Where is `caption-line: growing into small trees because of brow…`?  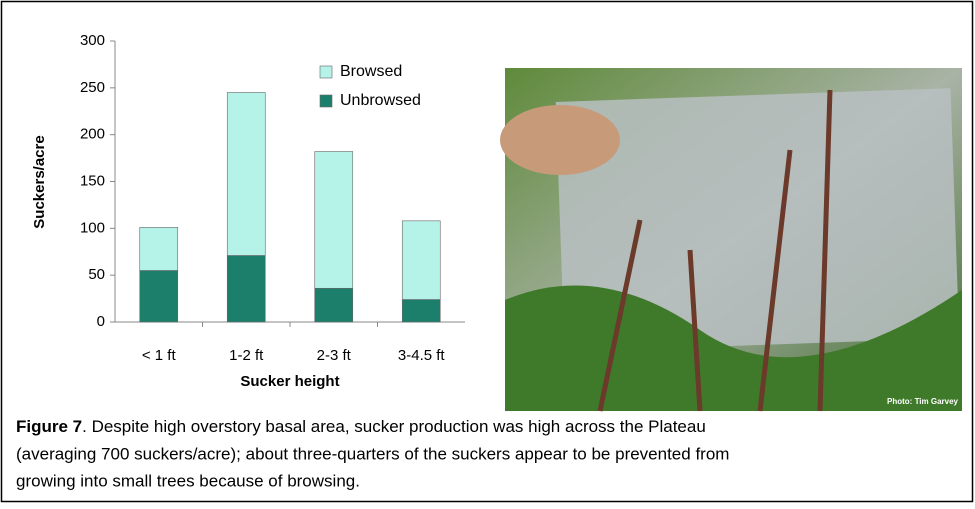 caption-line: growing into small trees because of brow… is located at coordinates (188, 480).